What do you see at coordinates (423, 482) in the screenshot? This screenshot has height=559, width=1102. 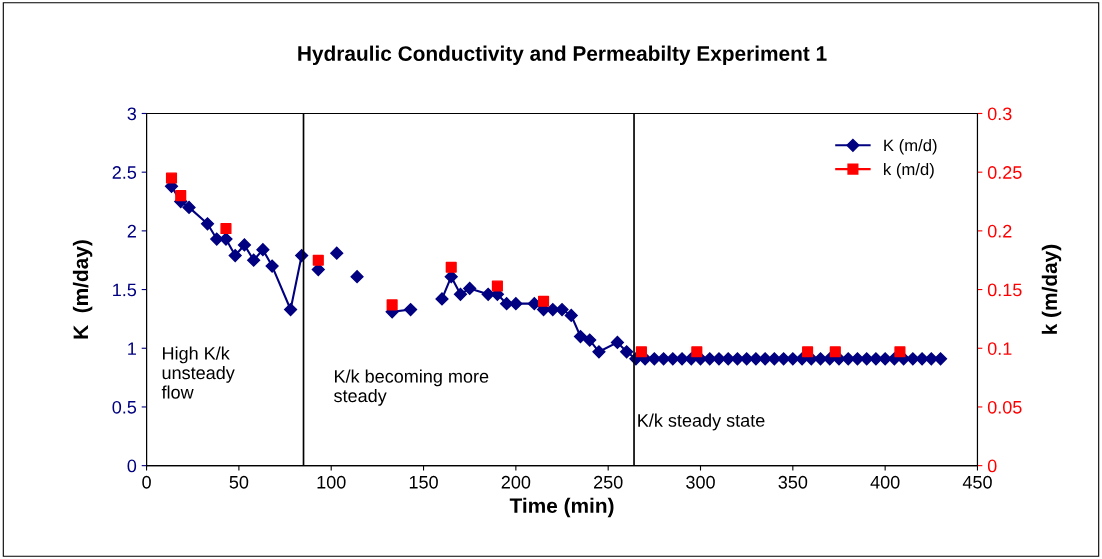 I see `x-tick-label: 150` at bounding box center [423, 482].